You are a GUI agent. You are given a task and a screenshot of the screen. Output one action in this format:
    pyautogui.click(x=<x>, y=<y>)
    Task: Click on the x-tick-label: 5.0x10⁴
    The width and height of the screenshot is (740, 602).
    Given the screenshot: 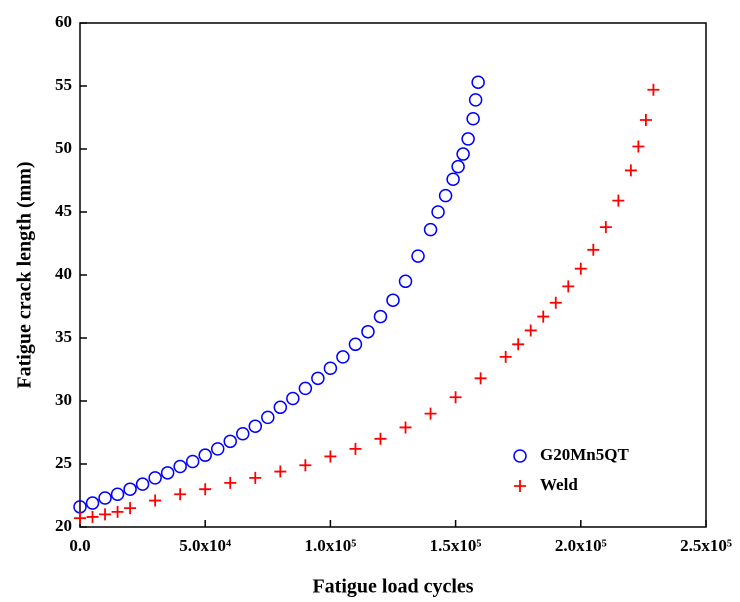 What is the action you would take?
    pyautogui.click(x=205, y=545)
    